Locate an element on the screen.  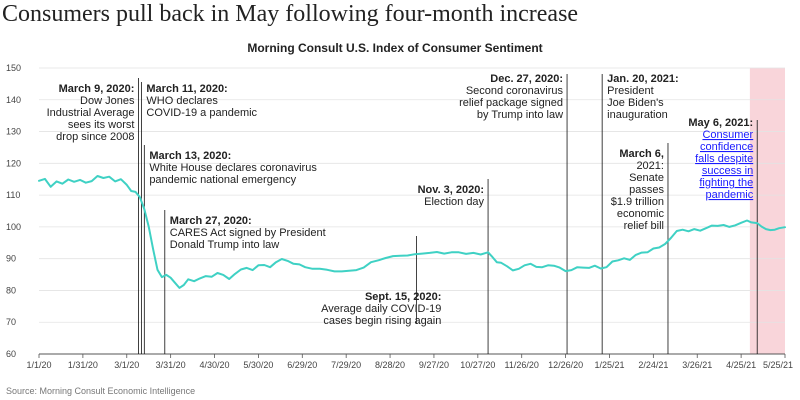
highlight-layer is located at coordinates (767, 211).